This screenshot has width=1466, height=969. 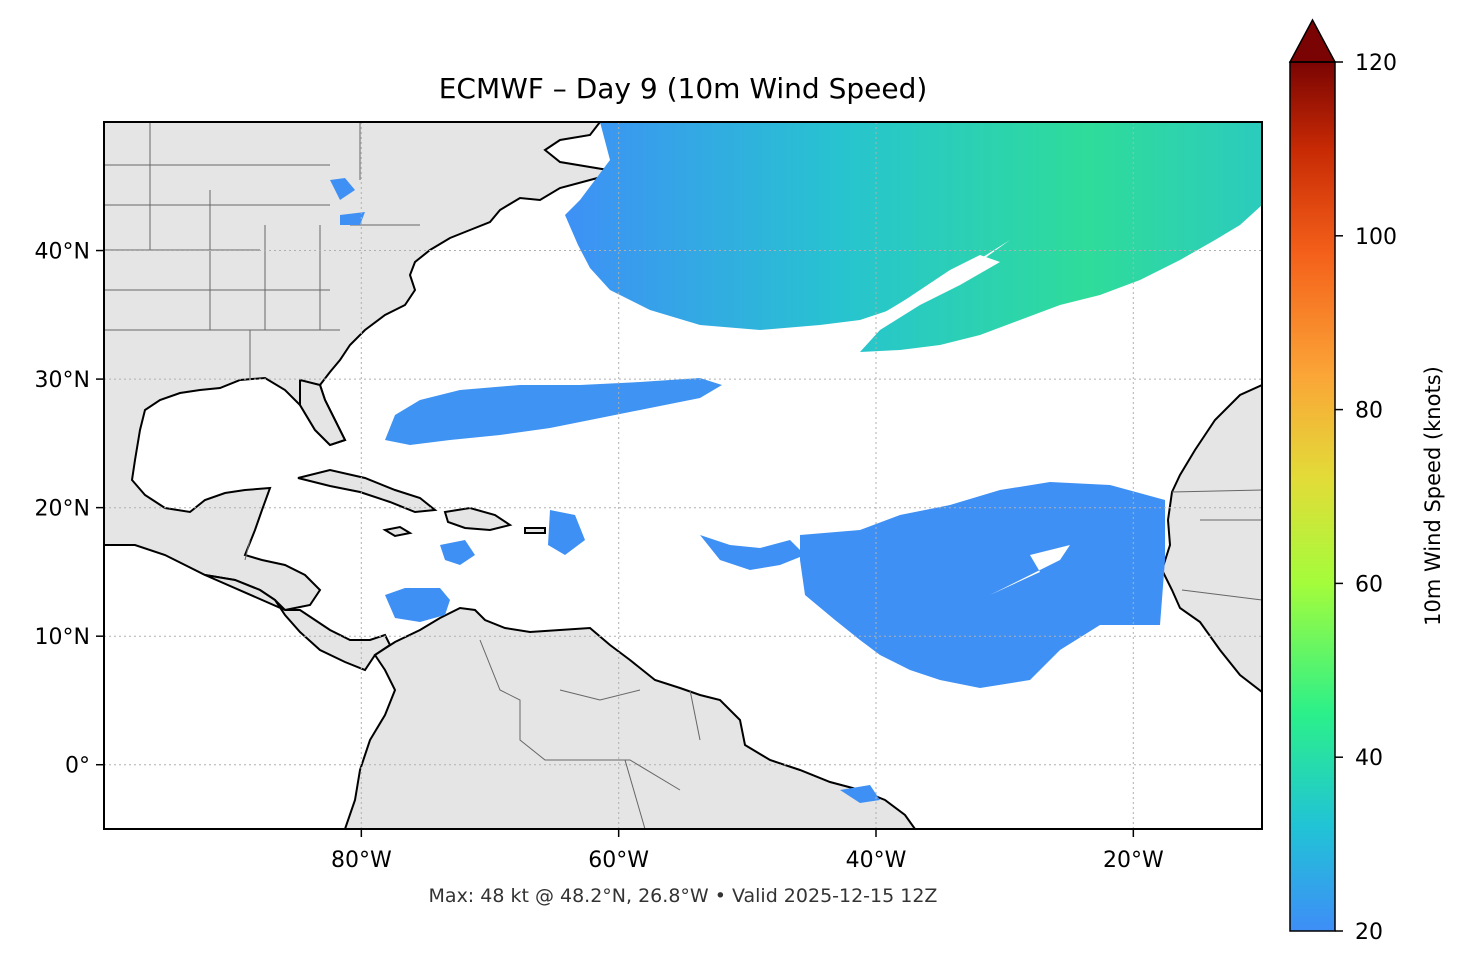 What do you see at coordinates (1133, 860) in the screenshot?
I see `lon-tick-label: 20°W` at bounding box center [1133, 860].